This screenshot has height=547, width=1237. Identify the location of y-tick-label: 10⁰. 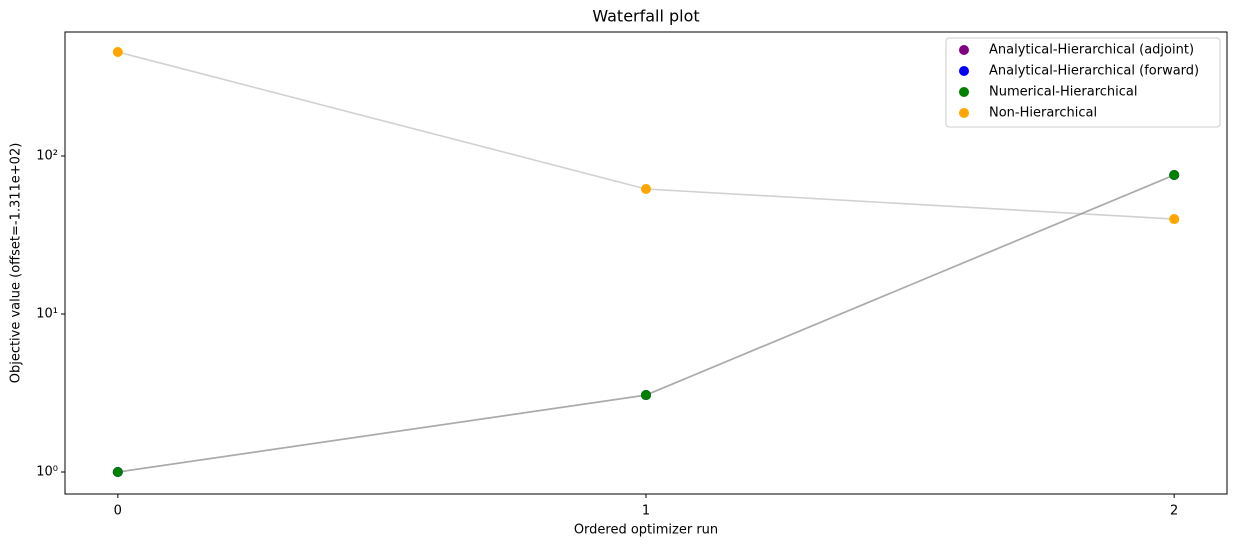
(47, 472).